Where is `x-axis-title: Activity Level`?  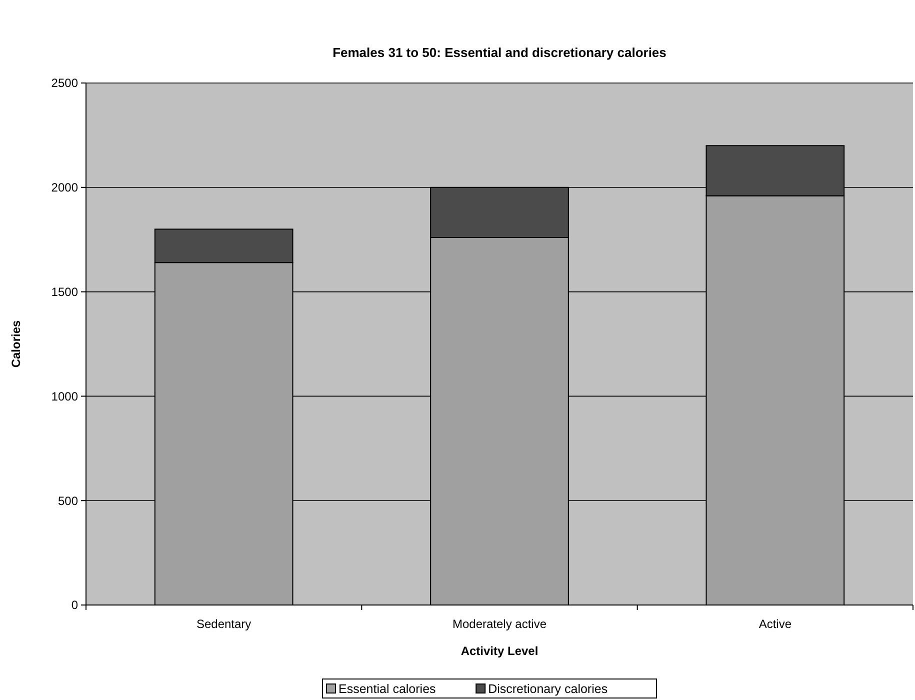 x-axis-title: Activity Level is located at coordinates (499, 651).